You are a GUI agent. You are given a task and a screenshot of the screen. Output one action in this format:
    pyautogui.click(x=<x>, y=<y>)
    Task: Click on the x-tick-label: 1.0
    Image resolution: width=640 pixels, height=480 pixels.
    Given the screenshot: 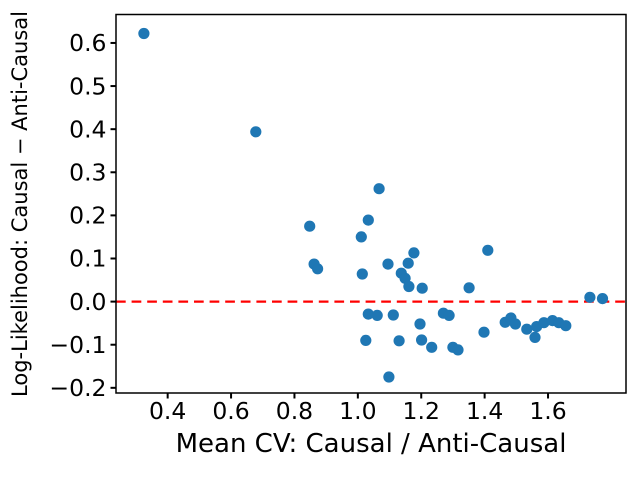 What is the action you would take?
    pyautogui.click(x=357, y=411)
    